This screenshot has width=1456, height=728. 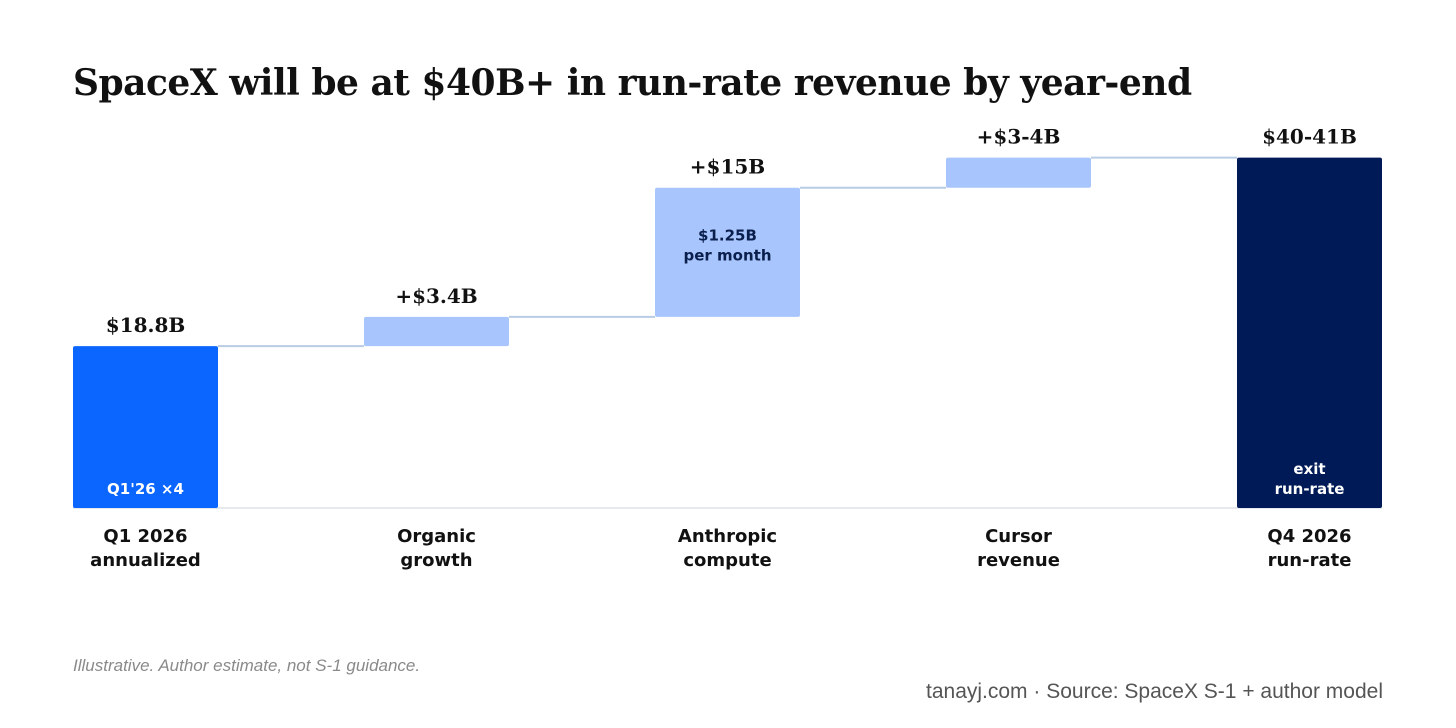 I want to click on value-label: $18.8B, so click(x=146, y=325).